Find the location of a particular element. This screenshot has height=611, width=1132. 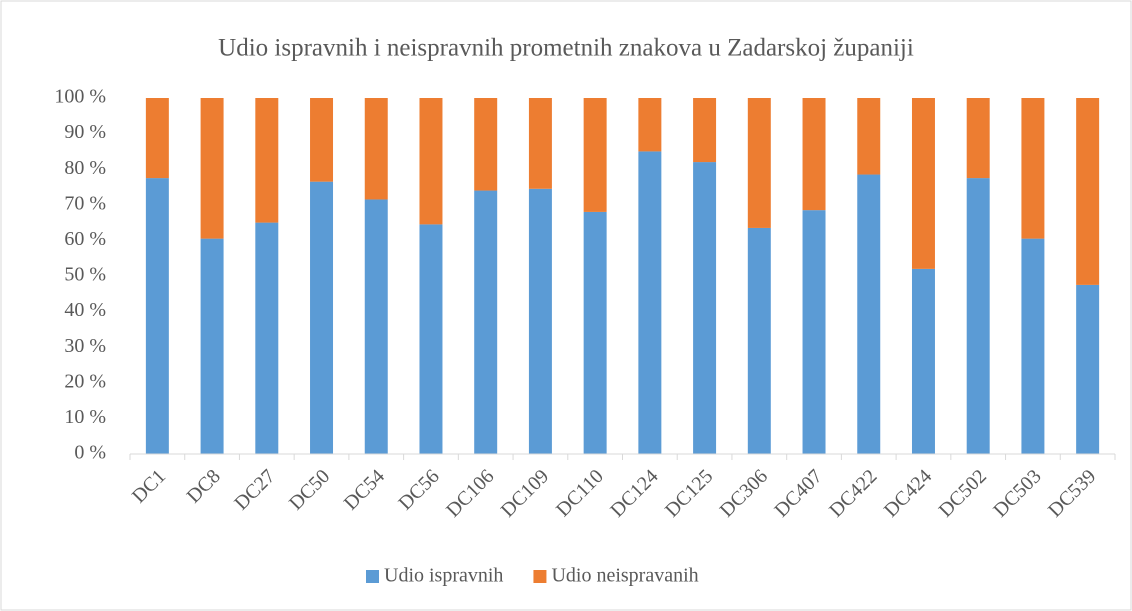

legend-label: Udio ispravnih is located at coordinates (443, 576).